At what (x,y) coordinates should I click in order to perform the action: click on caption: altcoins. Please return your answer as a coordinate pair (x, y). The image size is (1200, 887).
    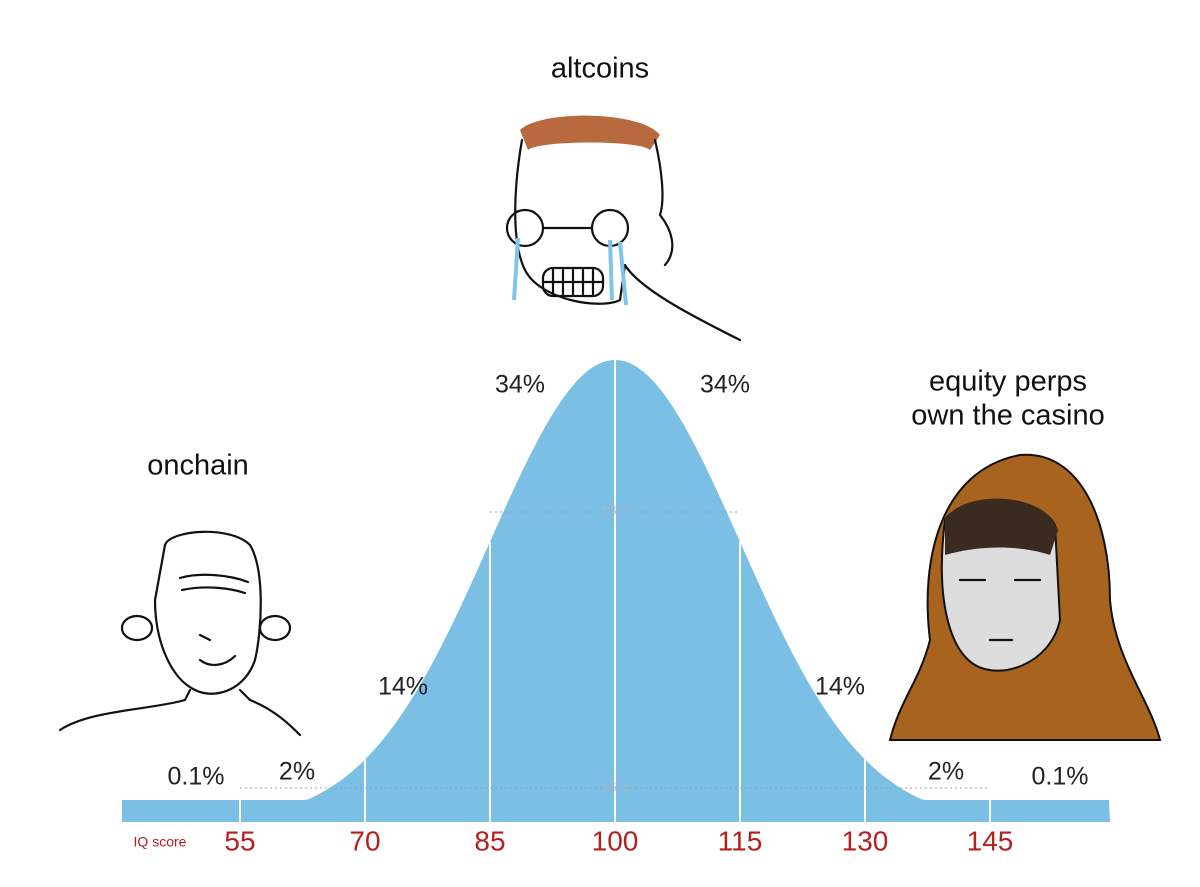
    Looking at the image, I should click on (600, 69).